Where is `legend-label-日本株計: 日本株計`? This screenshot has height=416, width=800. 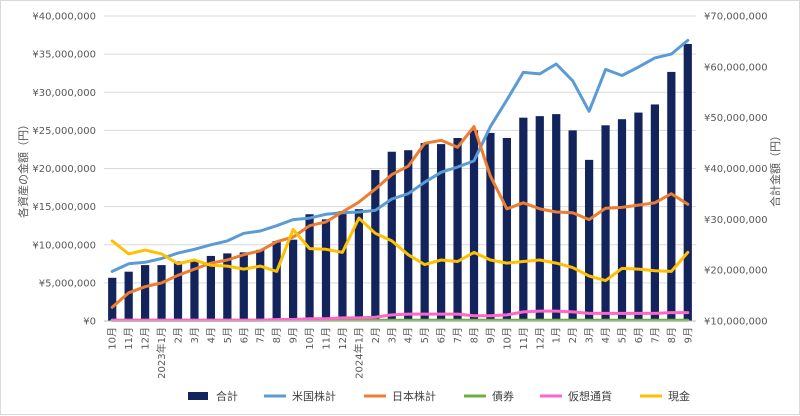
legend-label-日本株計: 日本株計 is located at coordinates (414, 396).